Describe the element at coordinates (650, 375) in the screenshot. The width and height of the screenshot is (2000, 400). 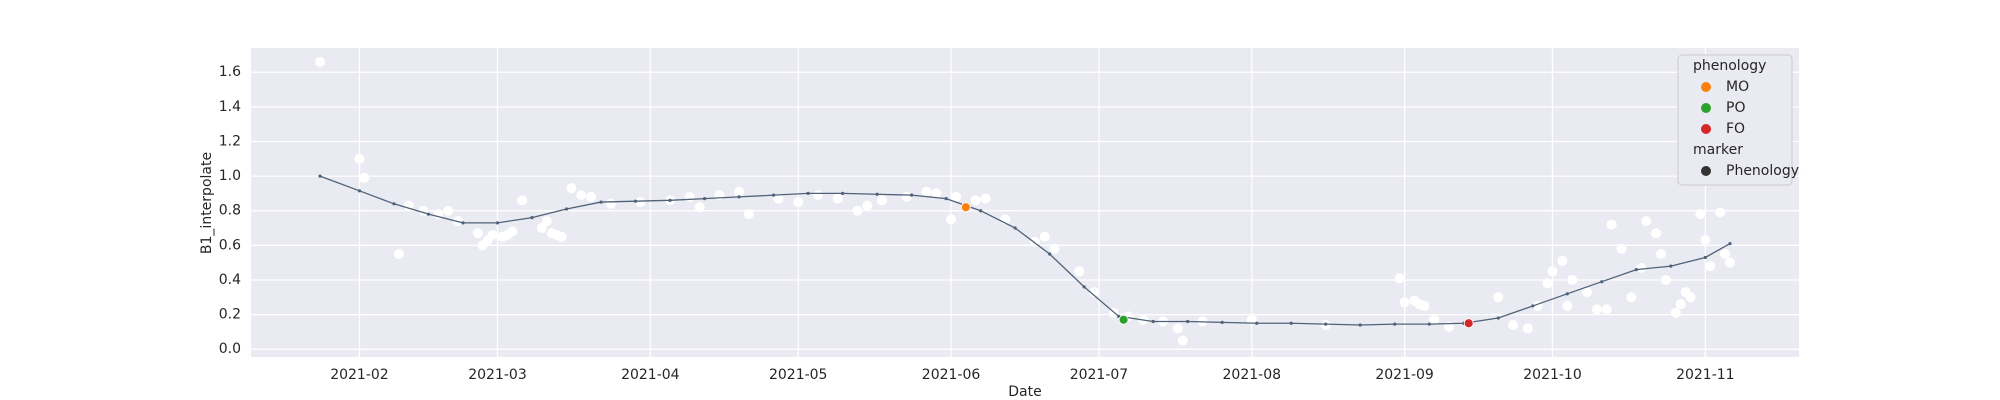
I see `x-tick-label: 2021-04` at that location.